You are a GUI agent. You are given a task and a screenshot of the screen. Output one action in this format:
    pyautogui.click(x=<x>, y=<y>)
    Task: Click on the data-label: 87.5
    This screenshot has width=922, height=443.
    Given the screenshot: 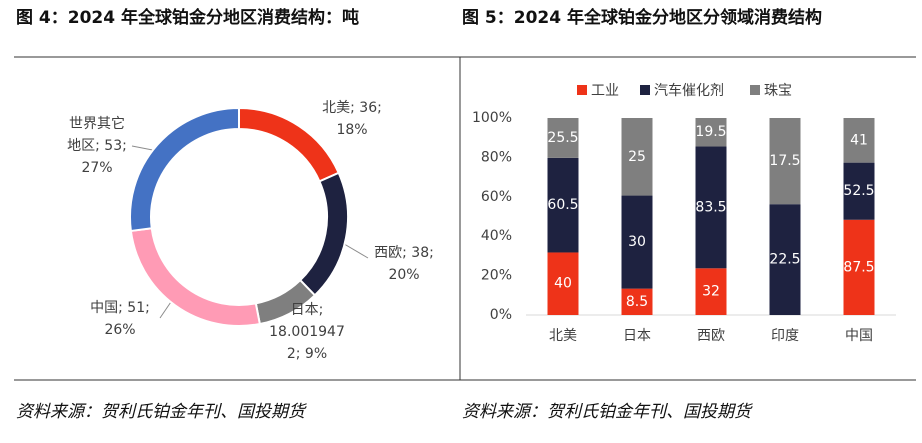 What is the action you would take?
    pyautogui.click(x=858, y=267)
    